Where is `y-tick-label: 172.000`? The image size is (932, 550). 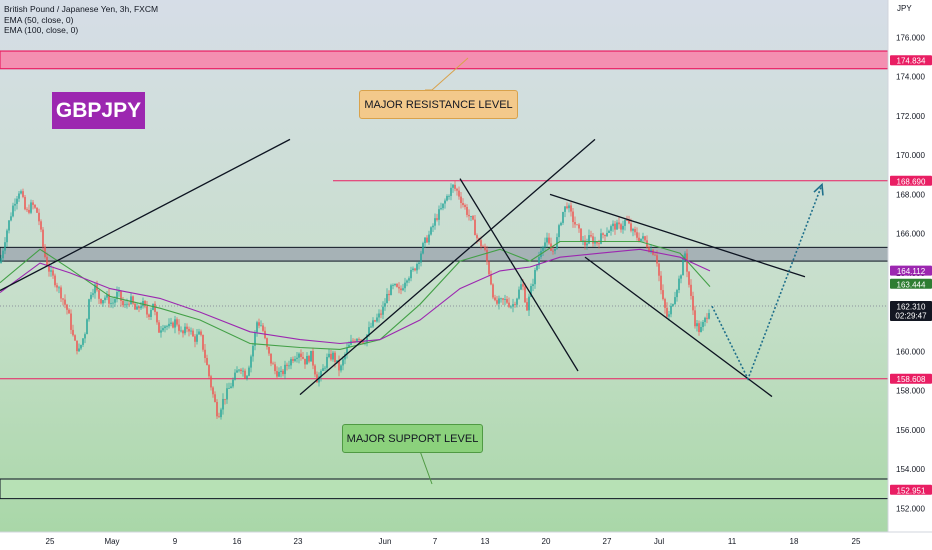
y-tick-label: 172.000 is located at coordinates (910, 116).